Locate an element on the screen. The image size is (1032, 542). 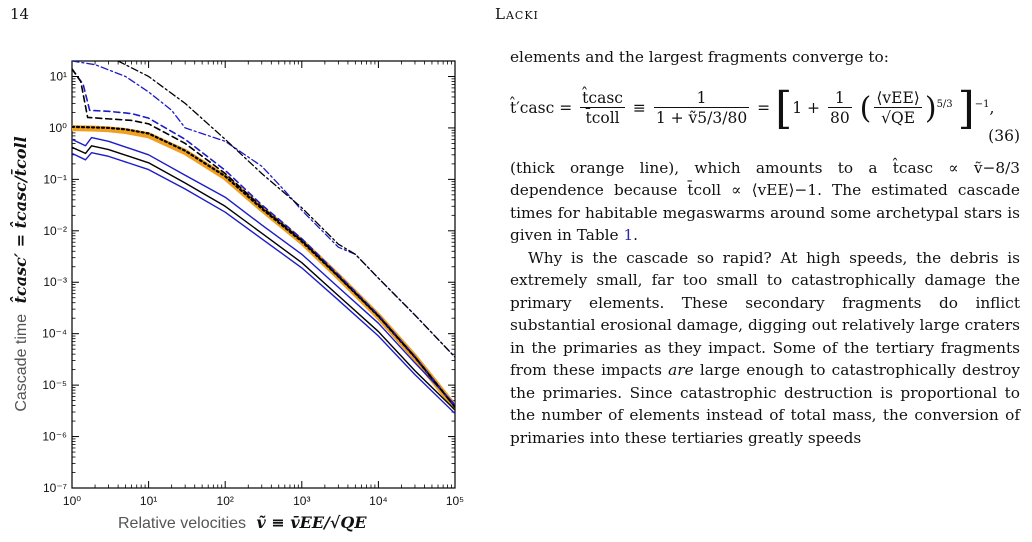
paragraph-1-end: . is located at coordinates (636, 235).